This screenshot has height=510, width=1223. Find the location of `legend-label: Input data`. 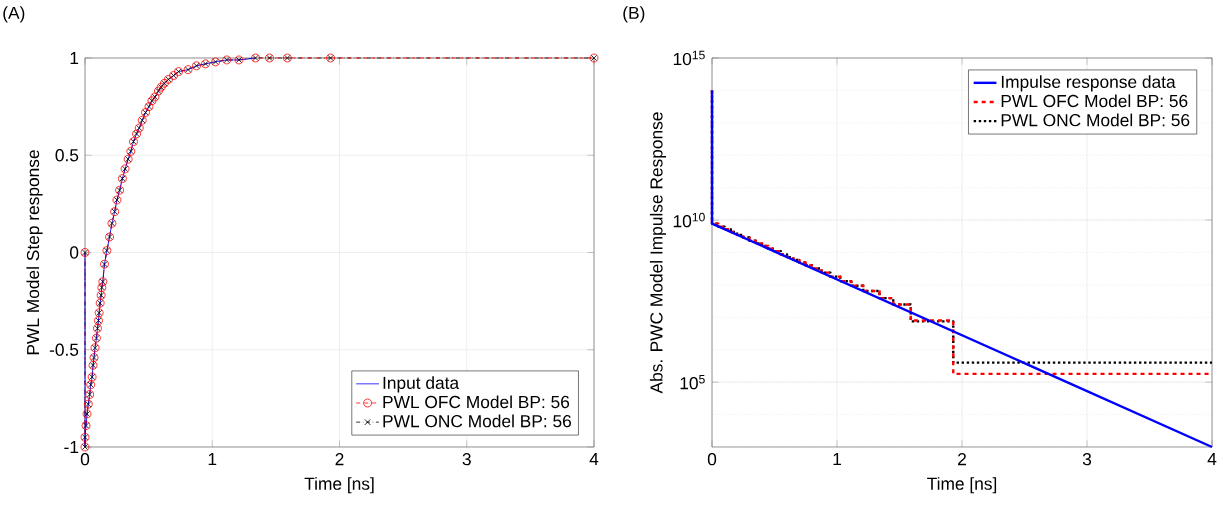

legend-label: Input data is located at coordinates (421, 384).